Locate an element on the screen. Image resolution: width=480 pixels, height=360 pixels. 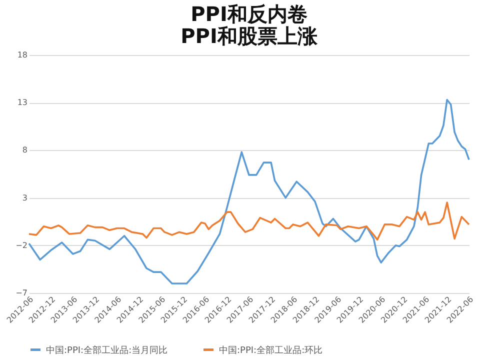
y-tick-label: −7 is located at coordinates (22, 293).